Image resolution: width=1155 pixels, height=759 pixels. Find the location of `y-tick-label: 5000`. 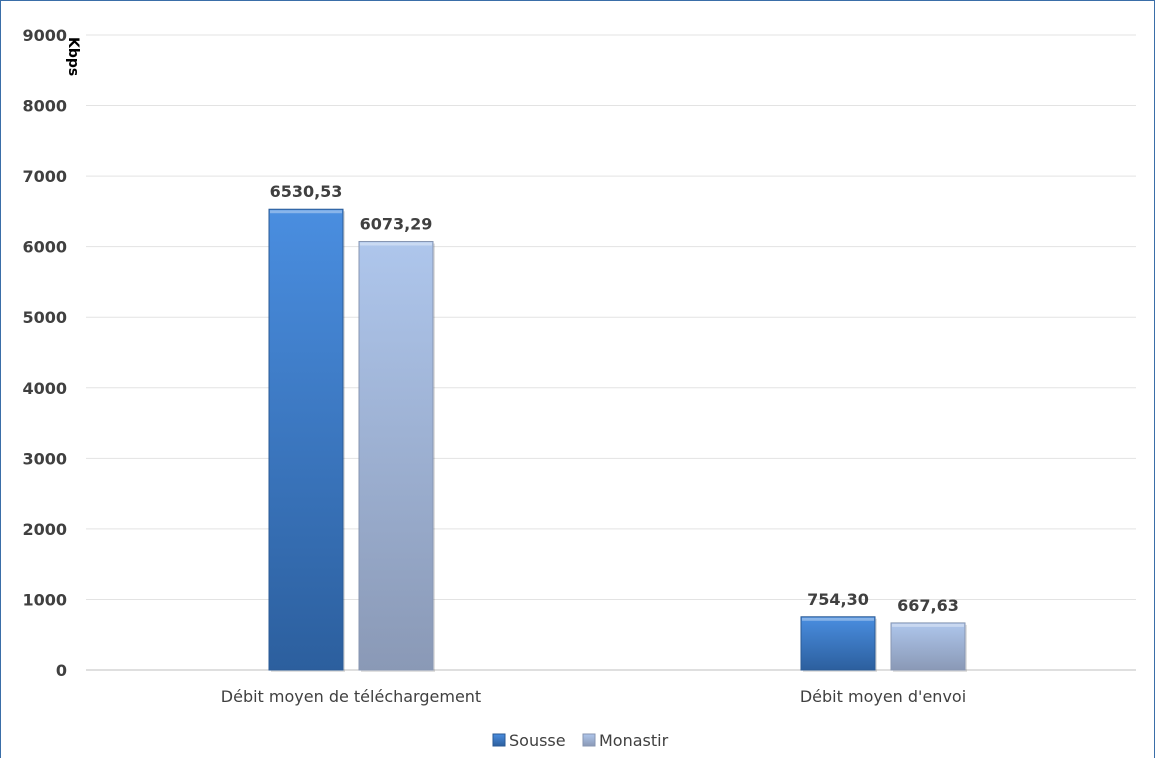

y-tick-label: 5000 is located at coordinates (44, 317).